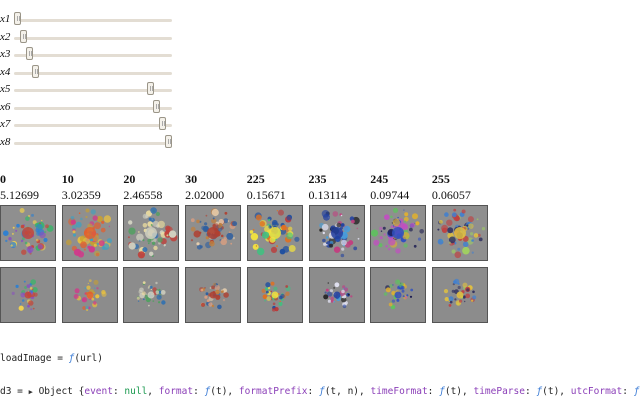  What do you see at coordinates (5, 106) in the screenshot?
I see `slider-label: x6` at bounding box center [5, 106].